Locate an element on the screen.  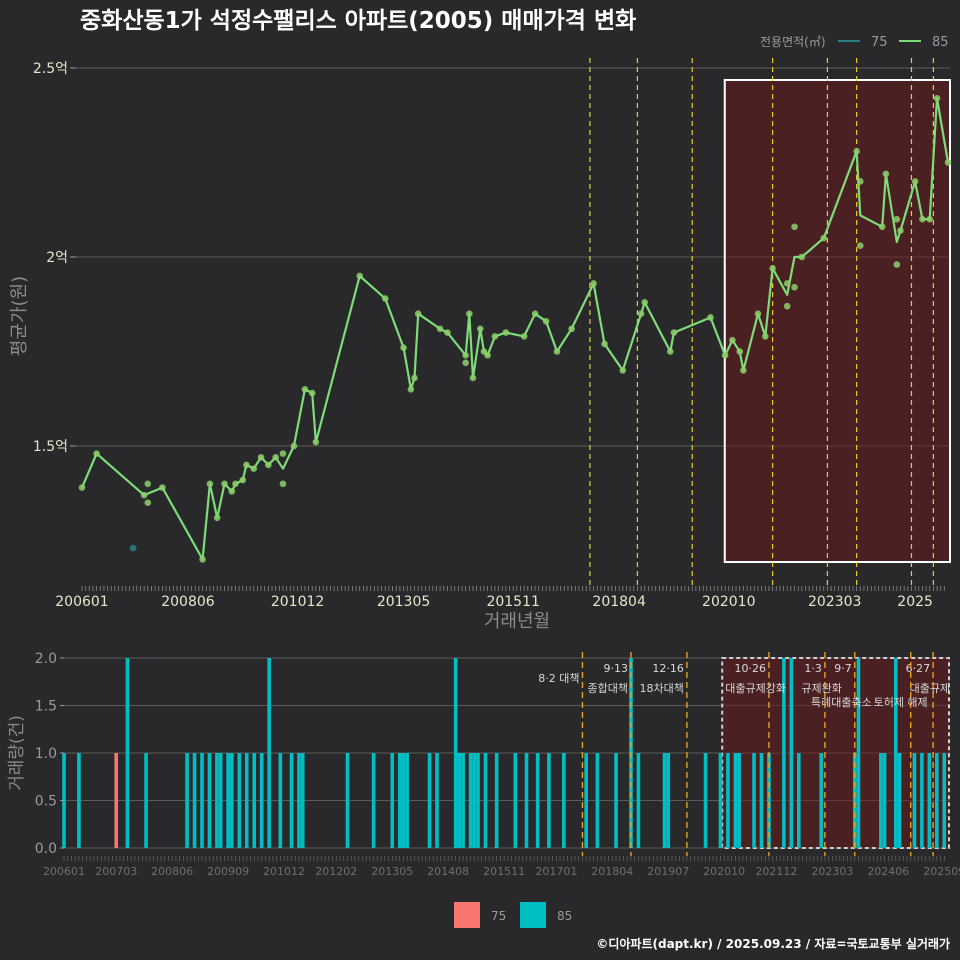
policy-label: 1·3 is located at coordinates (813, 668).